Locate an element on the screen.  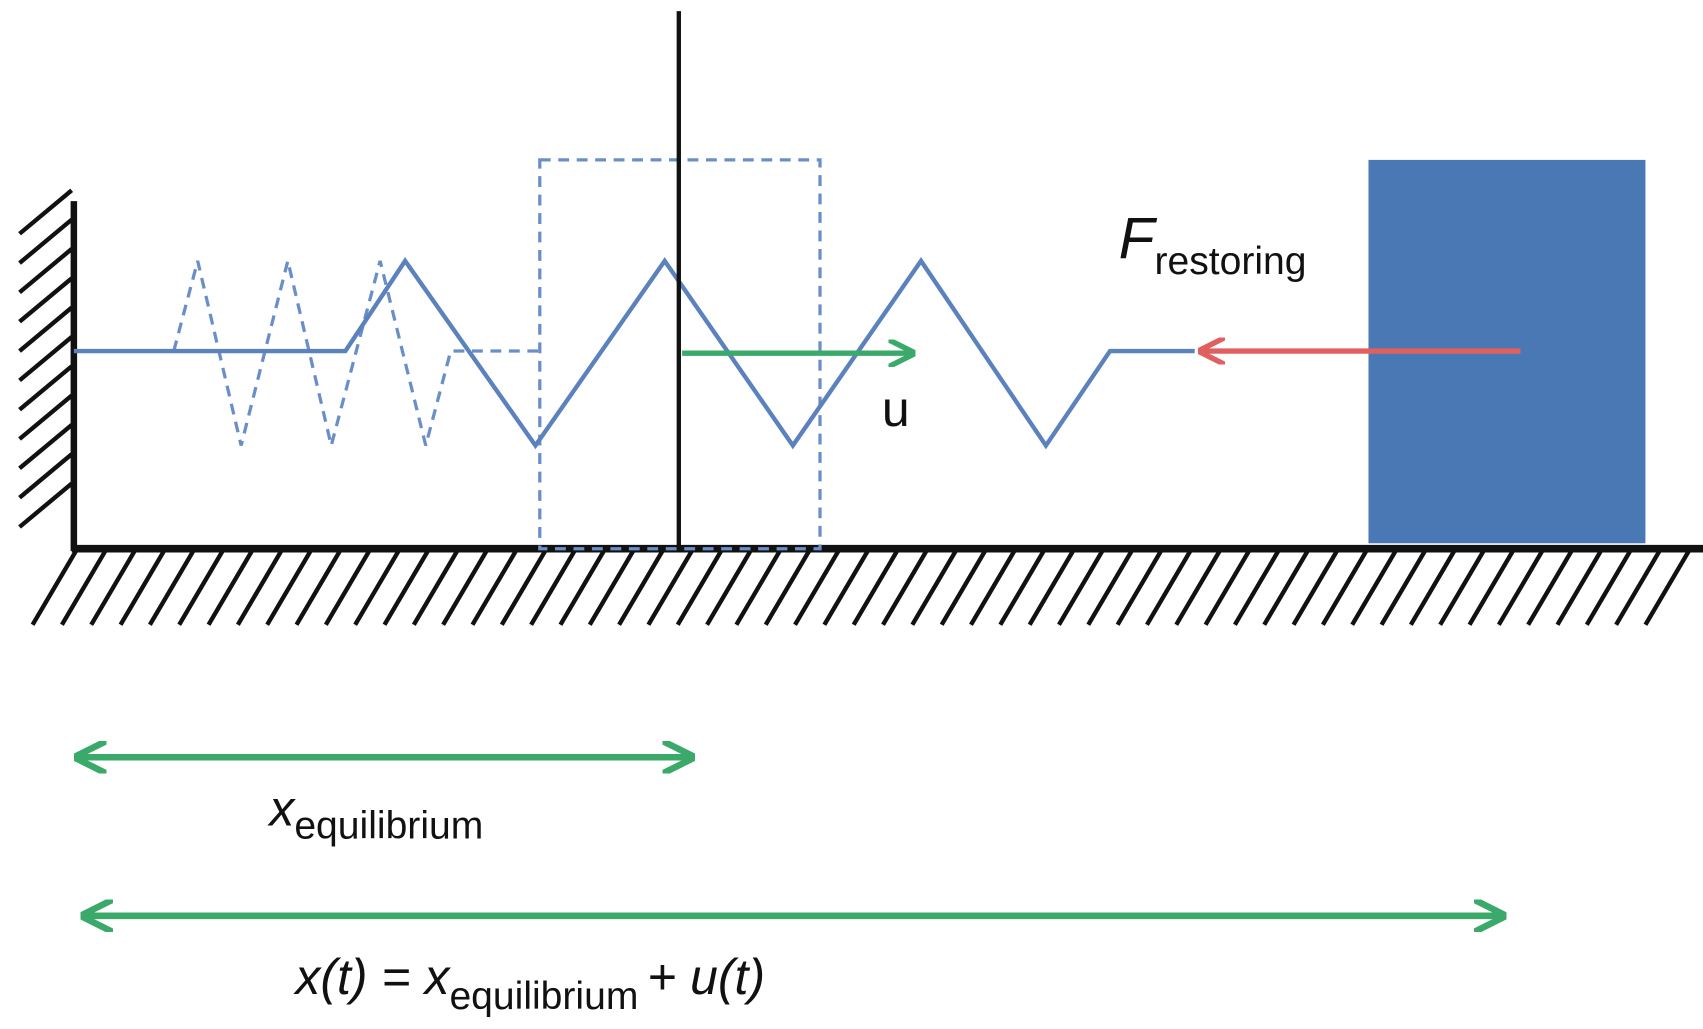
position-lhs: x(t) = x is located at coordinates (372, 977).